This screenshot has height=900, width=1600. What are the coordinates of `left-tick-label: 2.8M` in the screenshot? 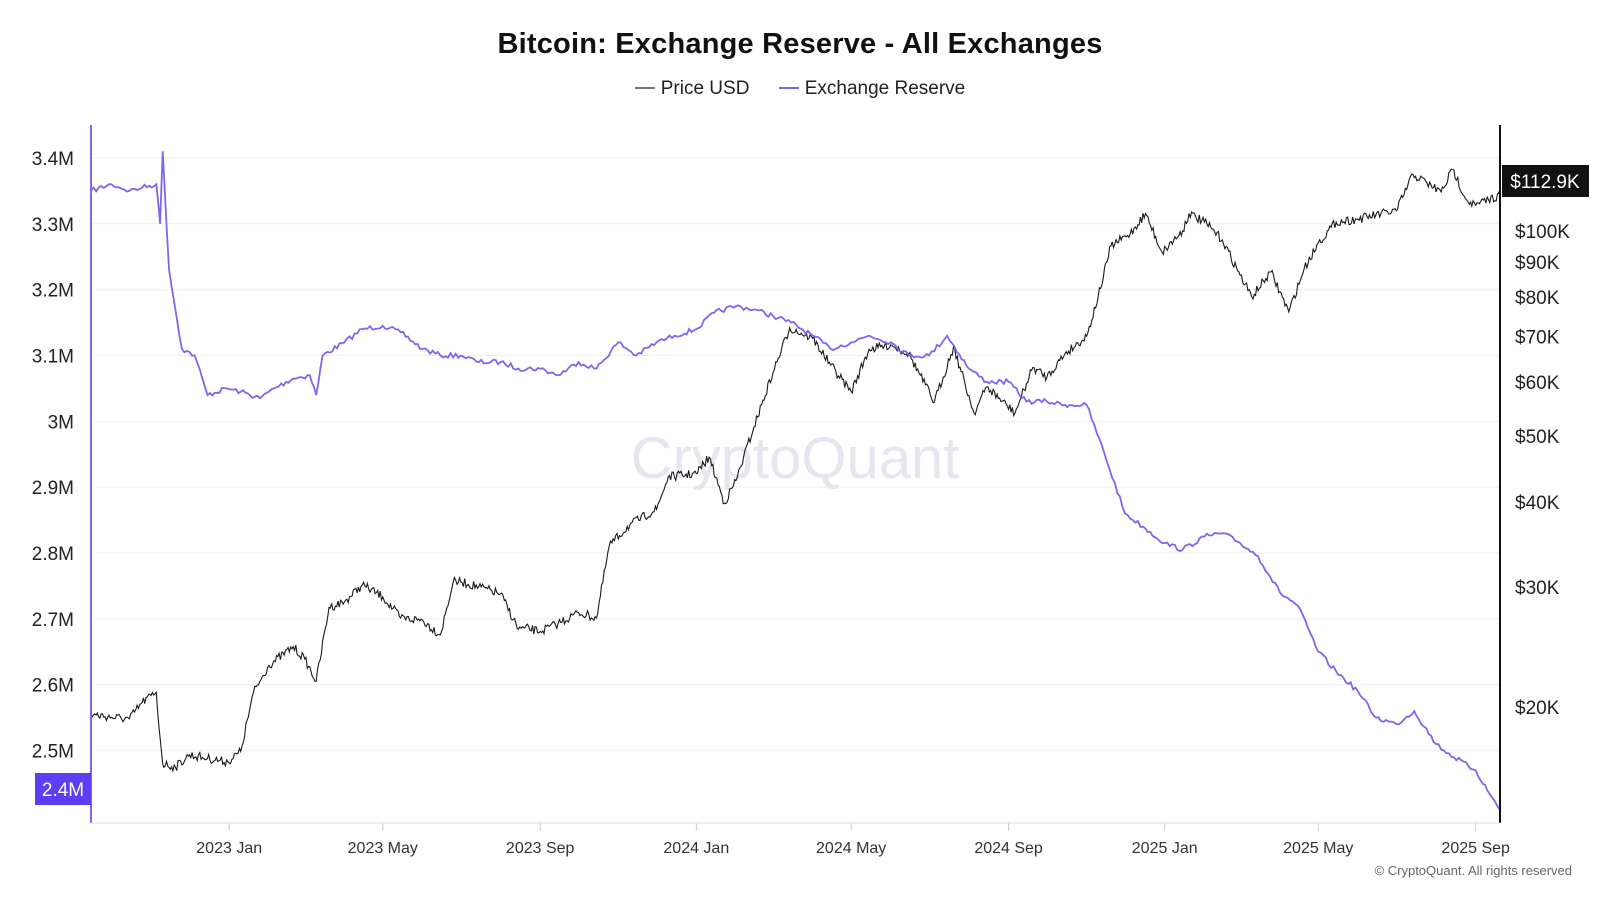 It's located at (53, 554).